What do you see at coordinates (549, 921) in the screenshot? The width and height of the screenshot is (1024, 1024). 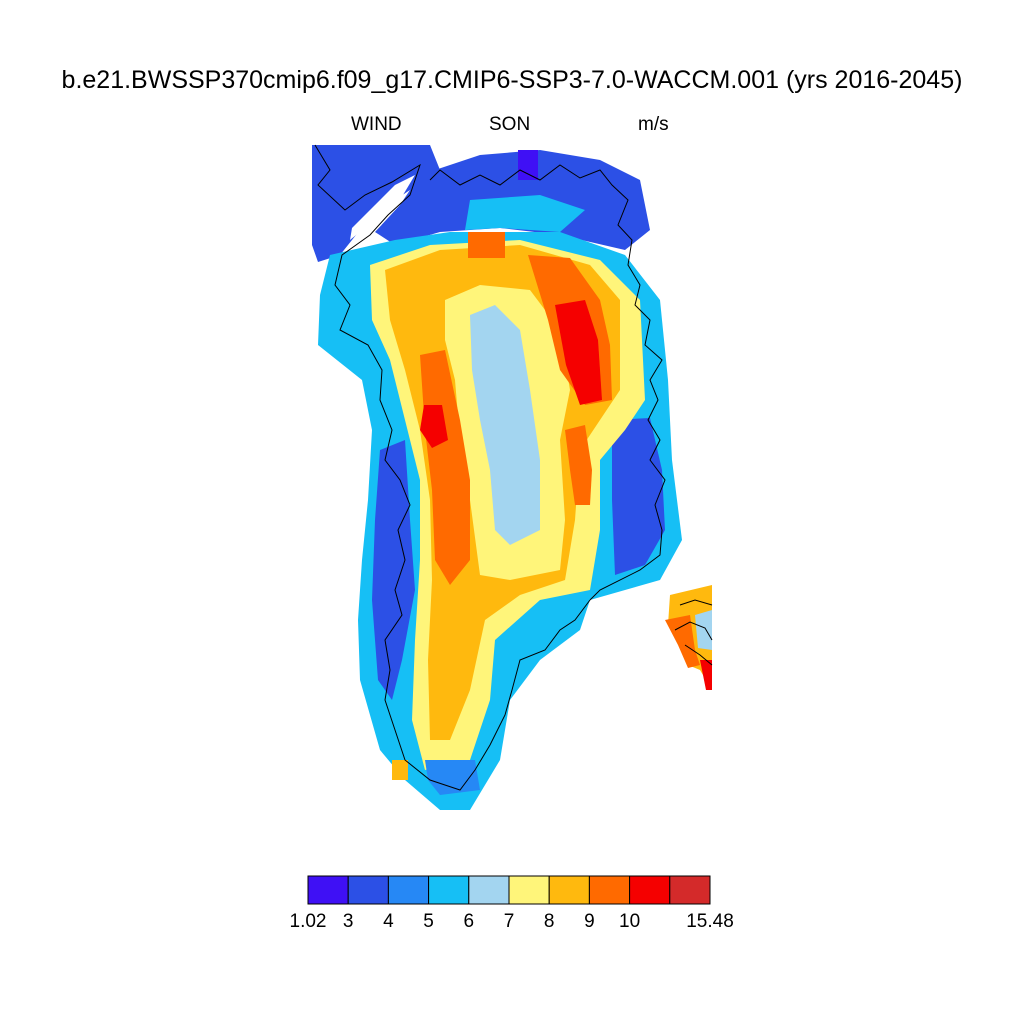 I see `colorbar-tick-label: 8` at bounding box center [549, 921].